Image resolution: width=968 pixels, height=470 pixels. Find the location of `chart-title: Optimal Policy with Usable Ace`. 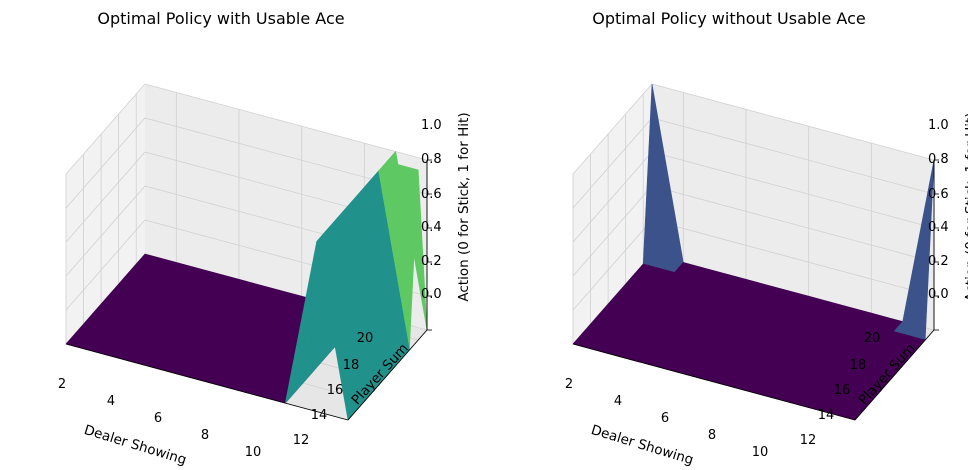

chart-title: Optimal Policy with Usable Ace is located at coordinates (220, 18).